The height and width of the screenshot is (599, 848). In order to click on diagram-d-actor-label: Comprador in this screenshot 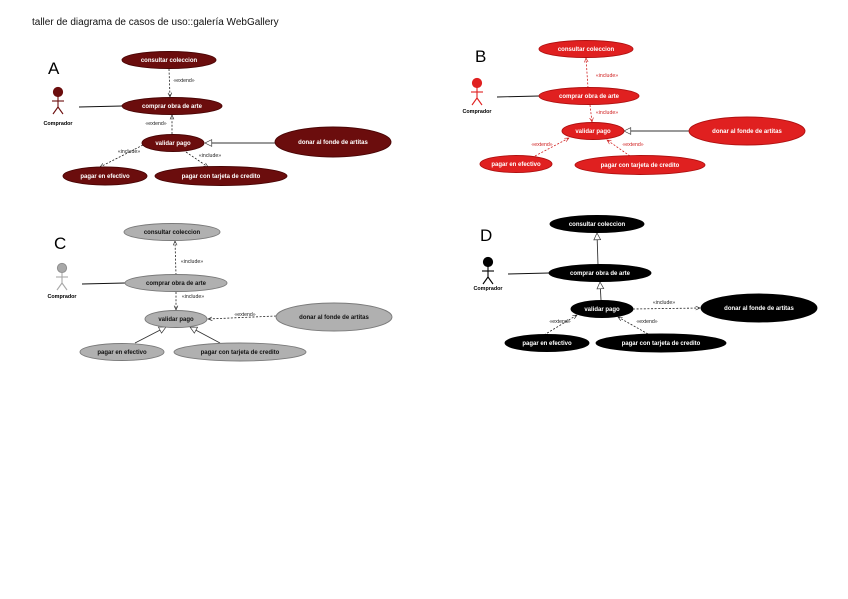, I will do `click(488, 289)`.